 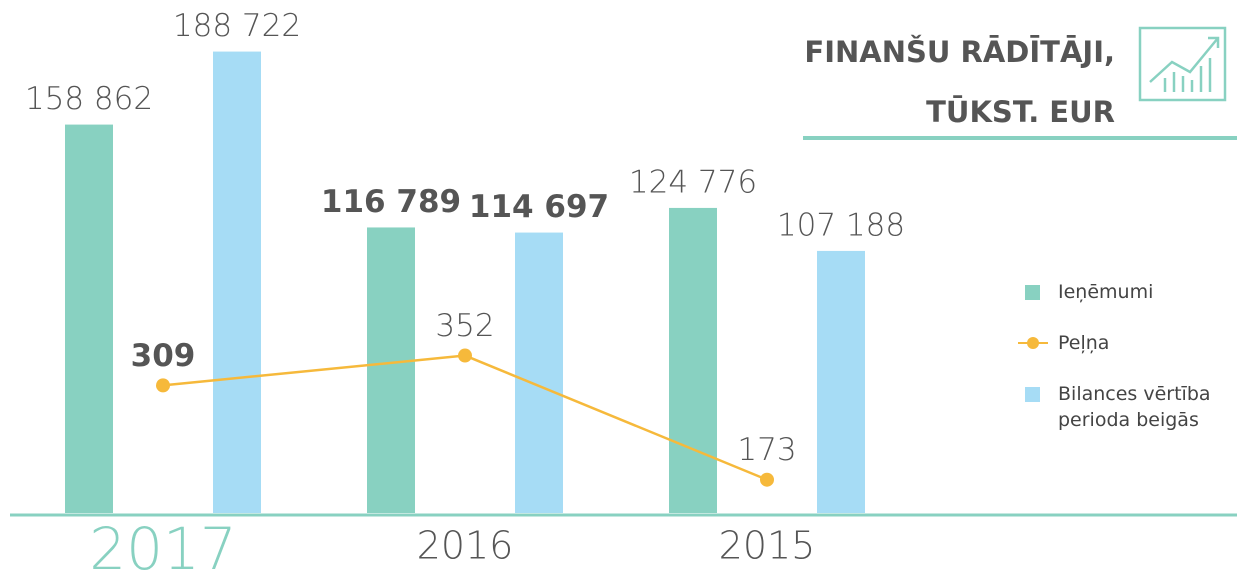 I want to click on data-label: 309, so click(x=163, y=356).